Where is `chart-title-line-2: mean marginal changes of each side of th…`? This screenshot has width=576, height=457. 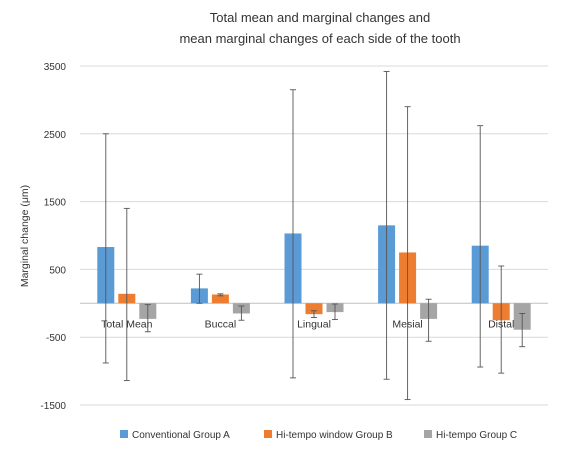 chart-title-line-2: mean marginal changes of each side of th… is located at coordinates (319, 38).